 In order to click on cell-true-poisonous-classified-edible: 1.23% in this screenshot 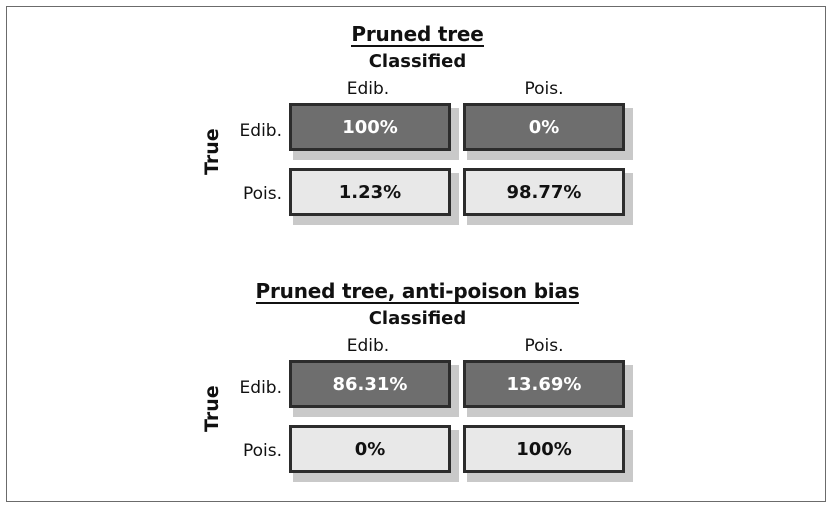, I will do `click(370, 192)`.